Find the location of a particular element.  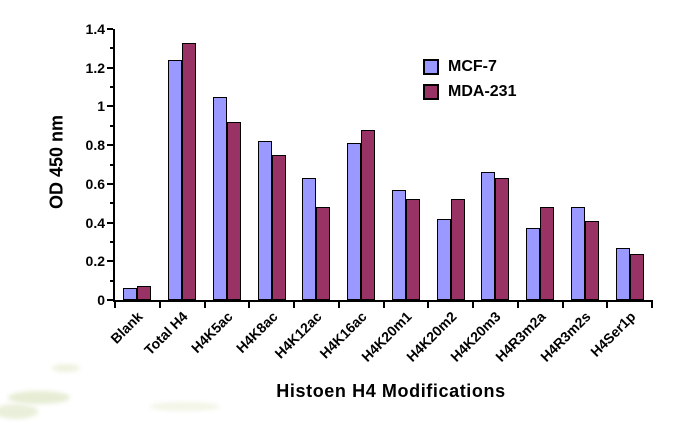

x-category-label: H4Ser1p is located at coordinates (612, 334).